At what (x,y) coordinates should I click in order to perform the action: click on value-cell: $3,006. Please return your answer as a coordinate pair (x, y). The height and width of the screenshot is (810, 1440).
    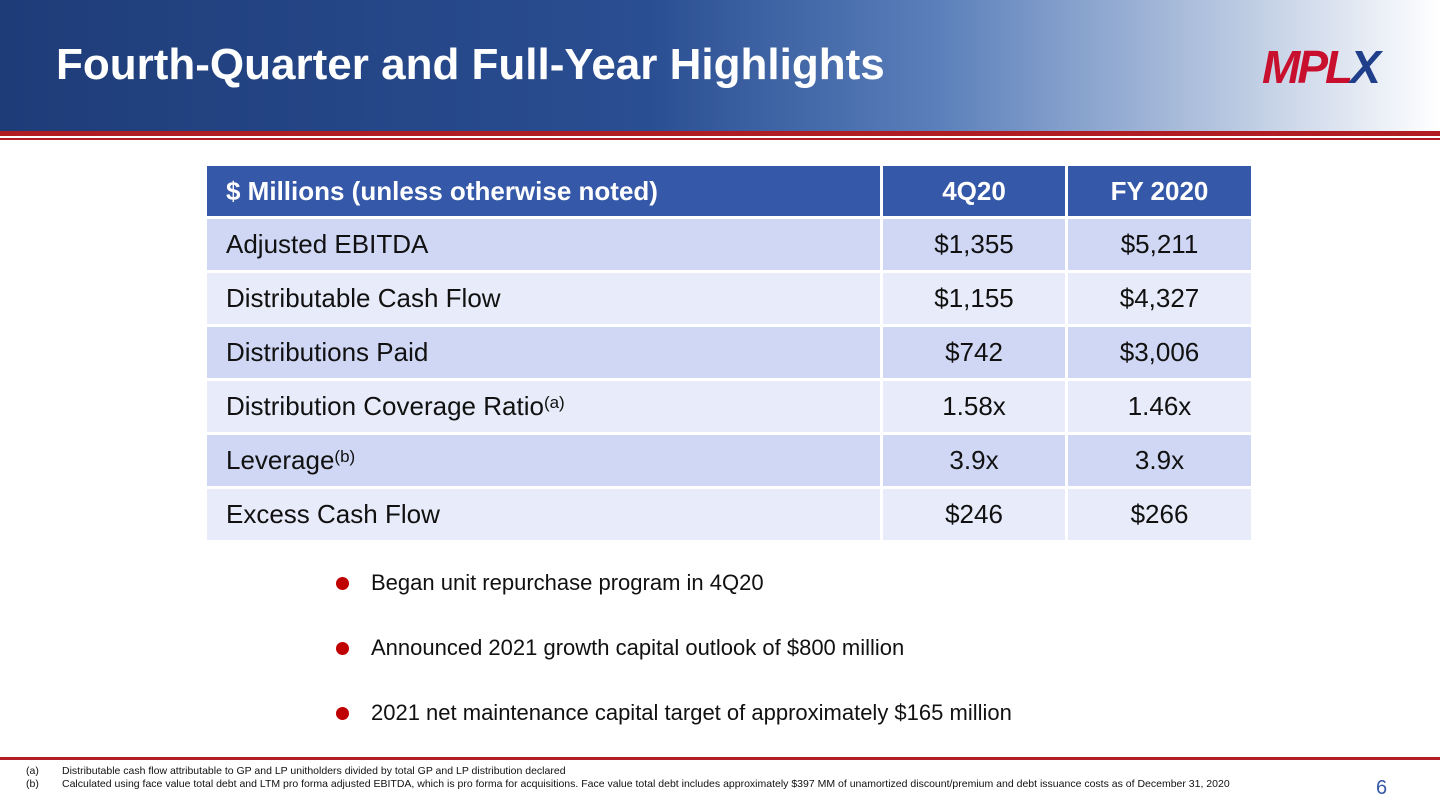
    Looking at the image, I should click on (1159, 352).